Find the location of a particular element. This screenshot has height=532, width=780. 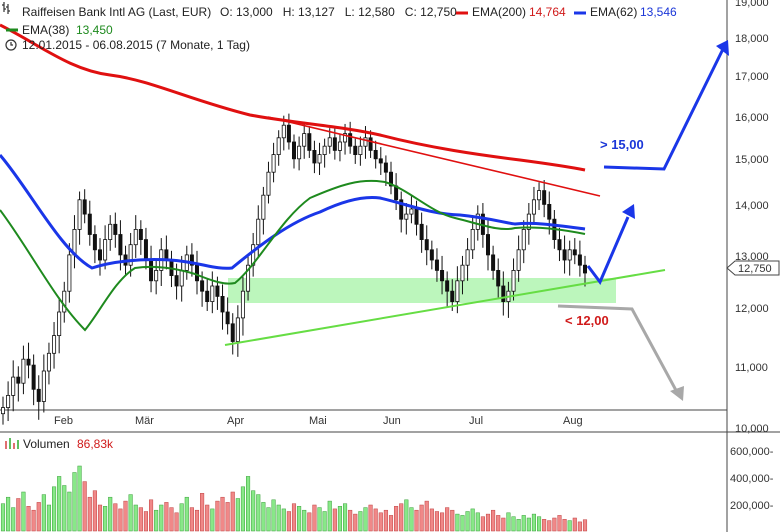

bullish-arrow-short-head is located at coordinates (628, 211).